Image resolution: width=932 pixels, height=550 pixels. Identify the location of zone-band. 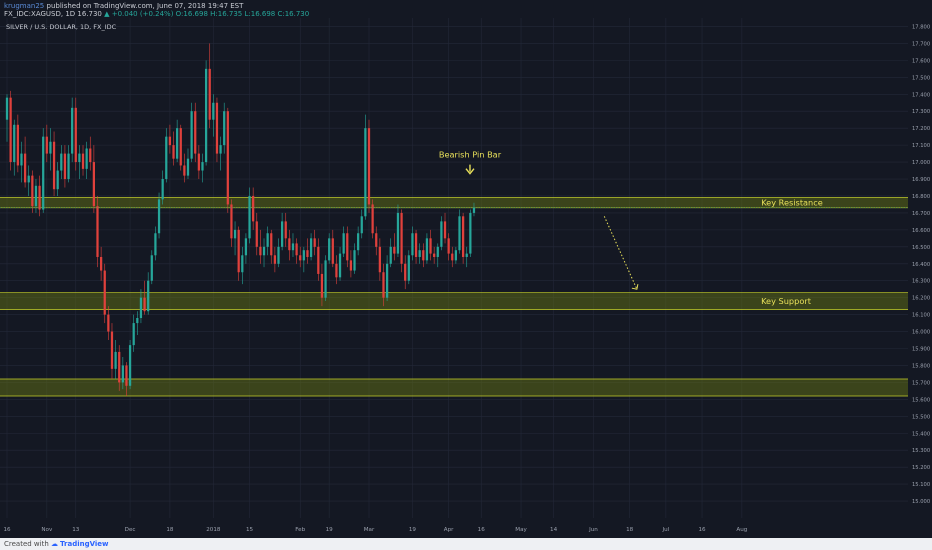
(454, 387).